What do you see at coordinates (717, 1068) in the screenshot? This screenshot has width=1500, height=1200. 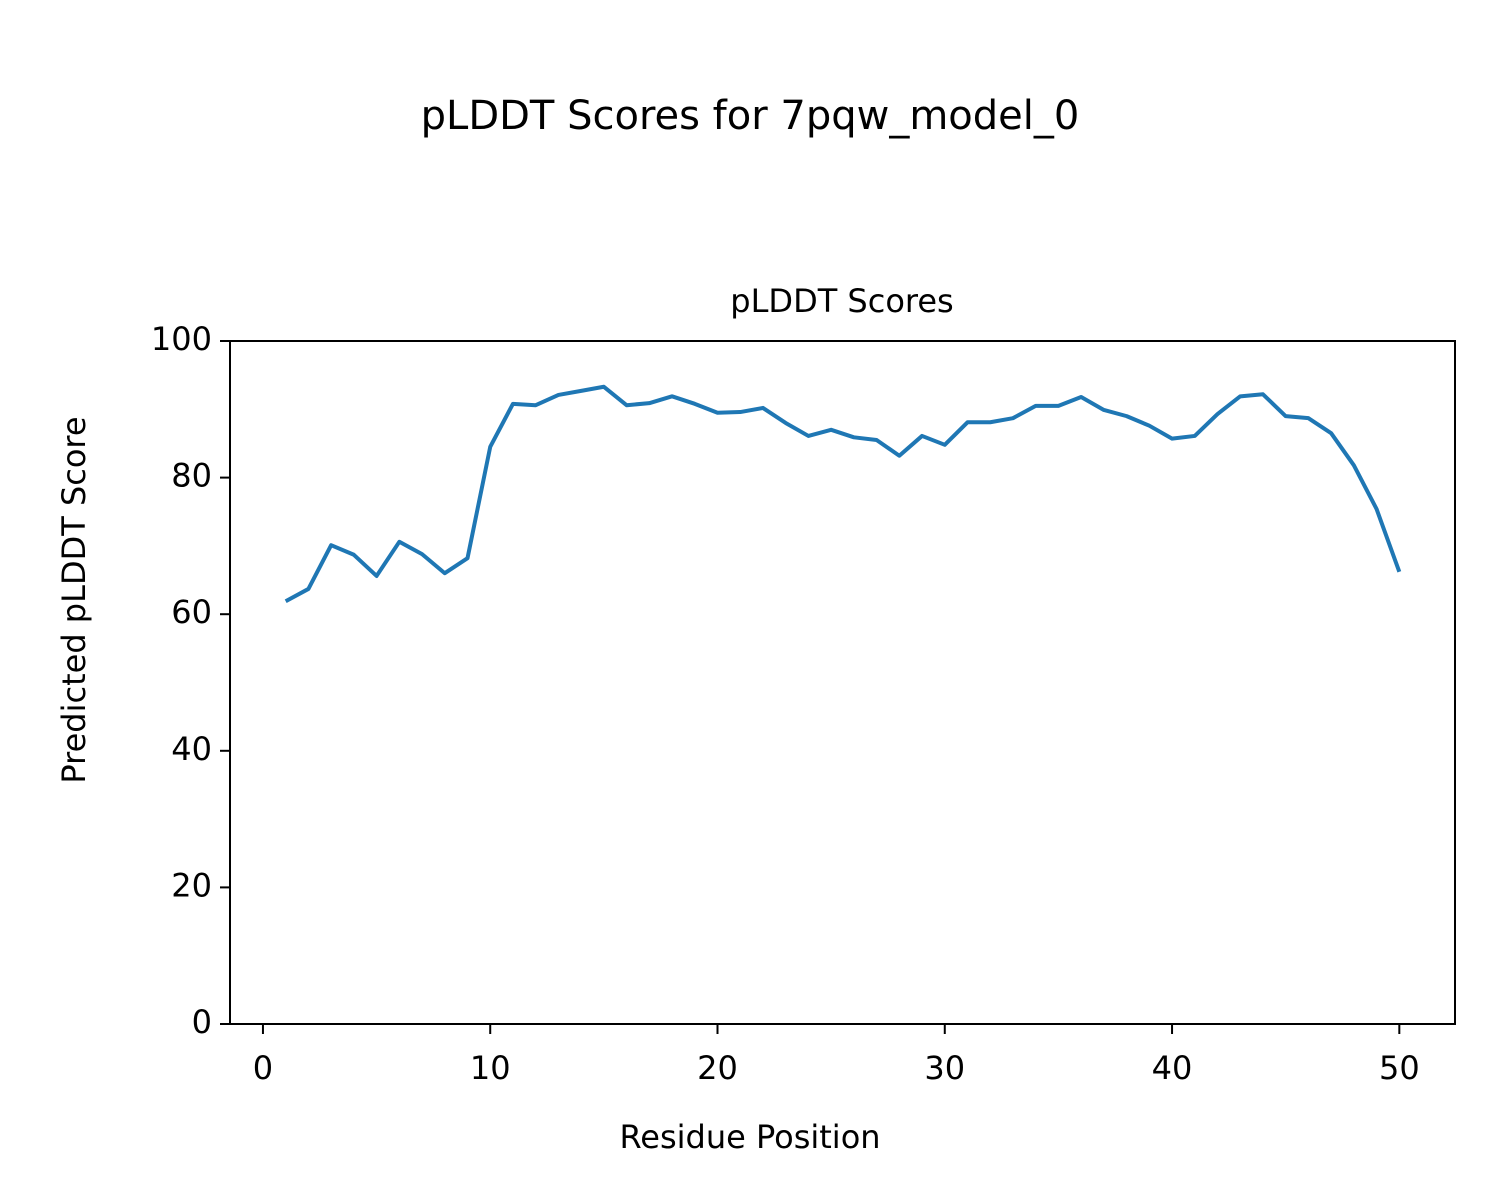 I see `x-tick-label: 20` at bounding box center [717, 1068].